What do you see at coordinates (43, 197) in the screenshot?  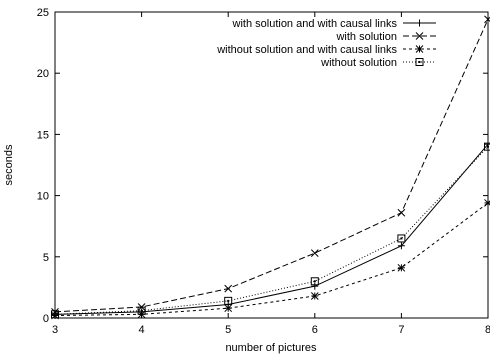 I see `y-tick-label: 10` at bounding box center [43, 197].